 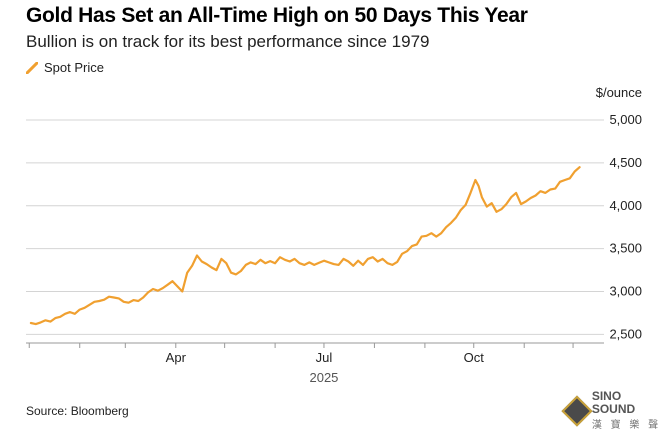 What do you see at coordinates (625, 291) in the screenshot?
I see `y-tick-label: 3,000` at bounding box center [625, 291].